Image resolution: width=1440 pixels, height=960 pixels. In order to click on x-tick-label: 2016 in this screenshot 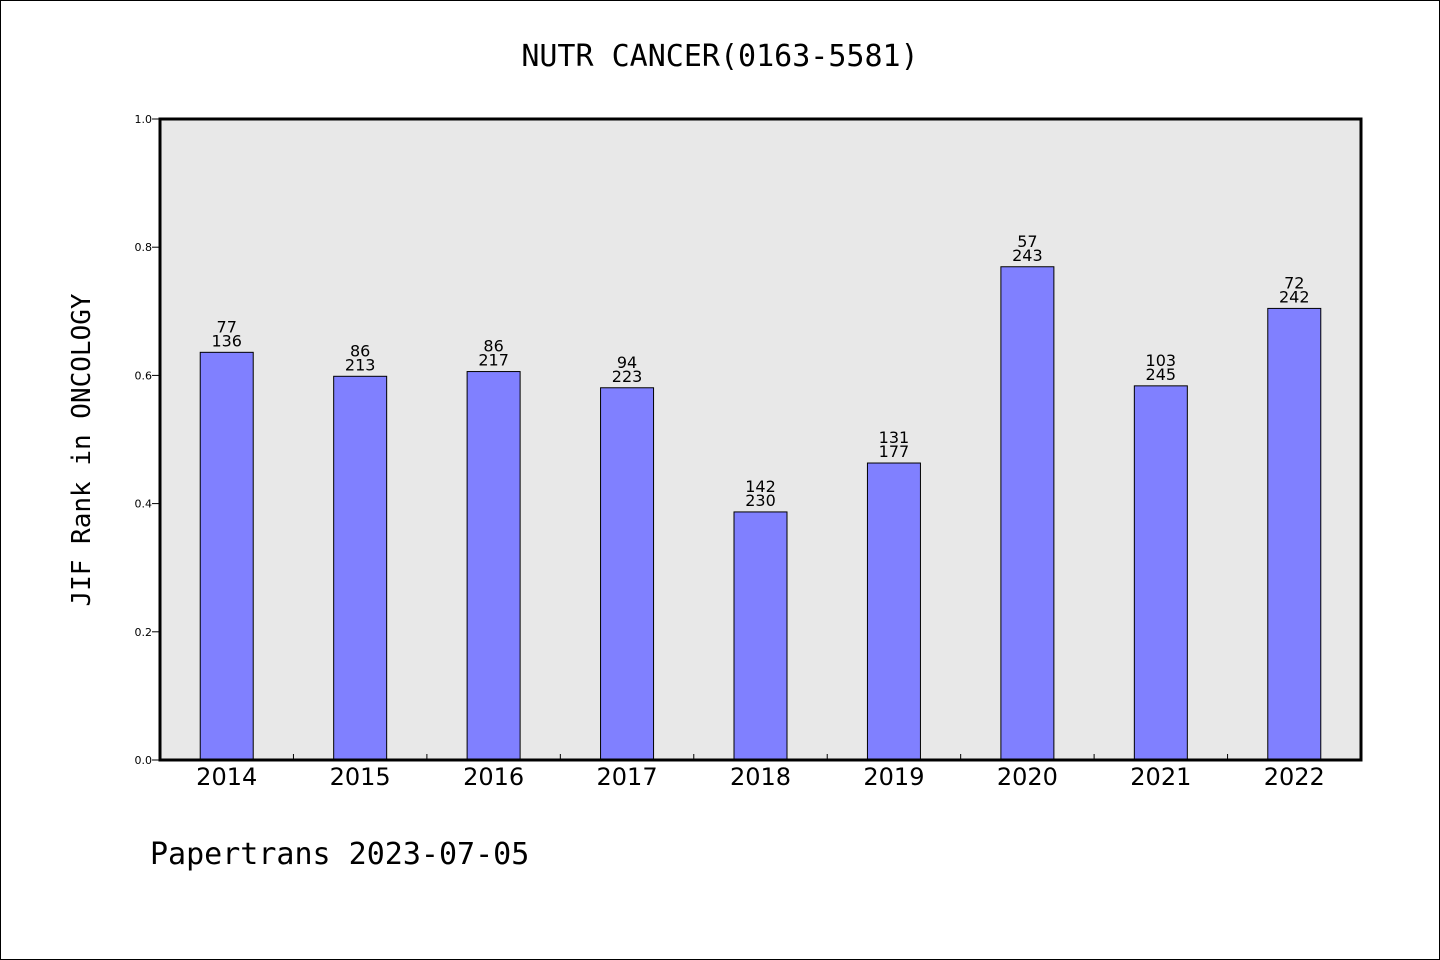, I will do `click(493, 777)`.